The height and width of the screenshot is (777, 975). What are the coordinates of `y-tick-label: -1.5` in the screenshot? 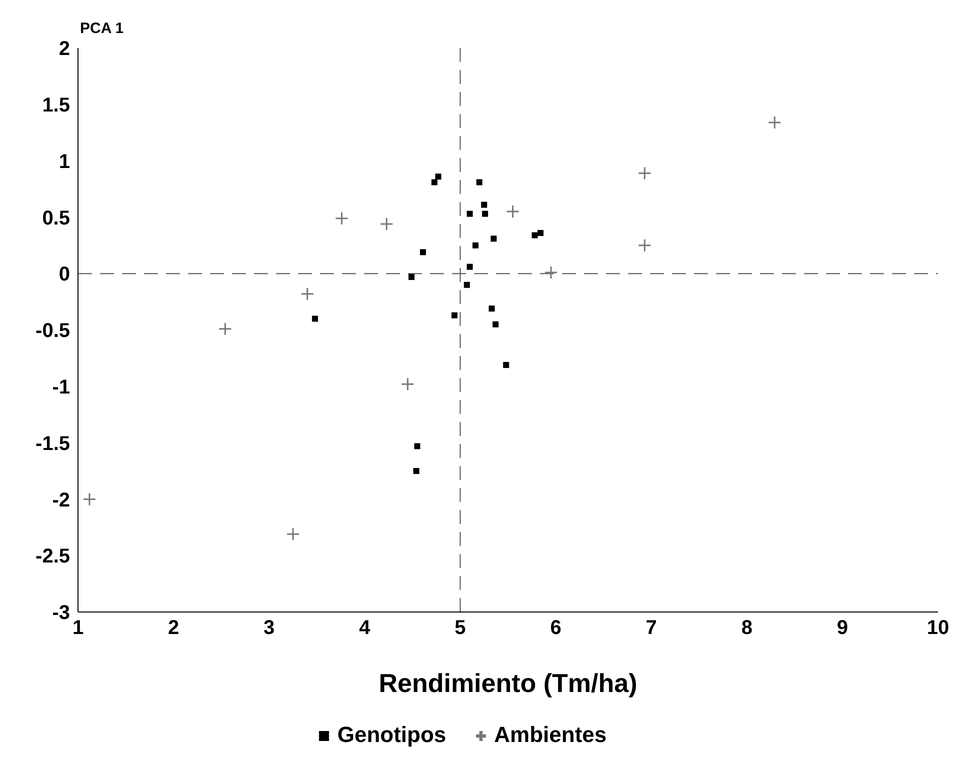 It's located at (53, 443).